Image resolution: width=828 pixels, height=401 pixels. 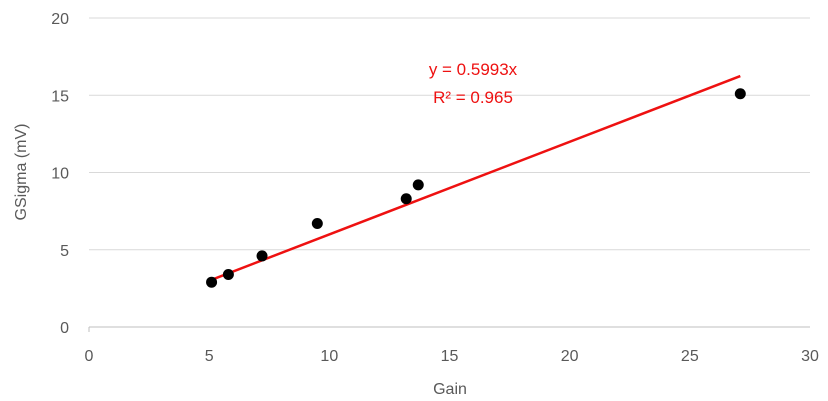 What do you see at coordinates (690, 356) in the screenshot?
I see `x-tick-label-25: 25` at bounding box center [690, 356].